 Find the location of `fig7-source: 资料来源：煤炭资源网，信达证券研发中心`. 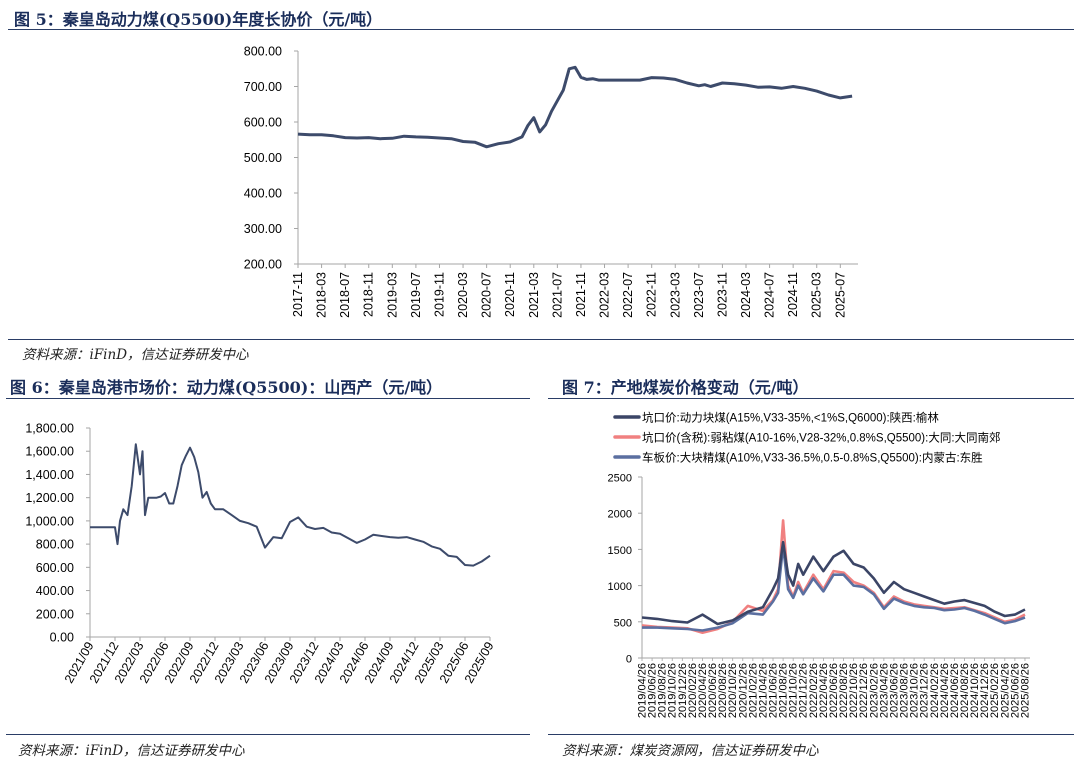

fig7-source: 资料来源：煤炭资源网，信达证券研发中心 is located at coordinates (690, 751).